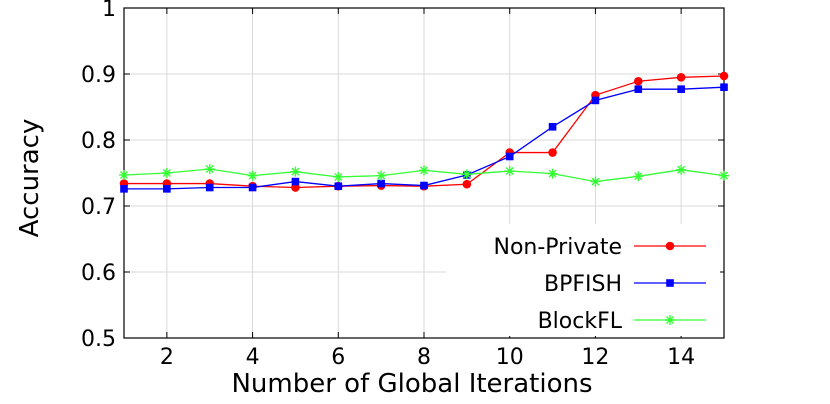 The height and width of the screenshot is (404, 830). I want to click on y-tick-label: 0.8, so click(98, 141).